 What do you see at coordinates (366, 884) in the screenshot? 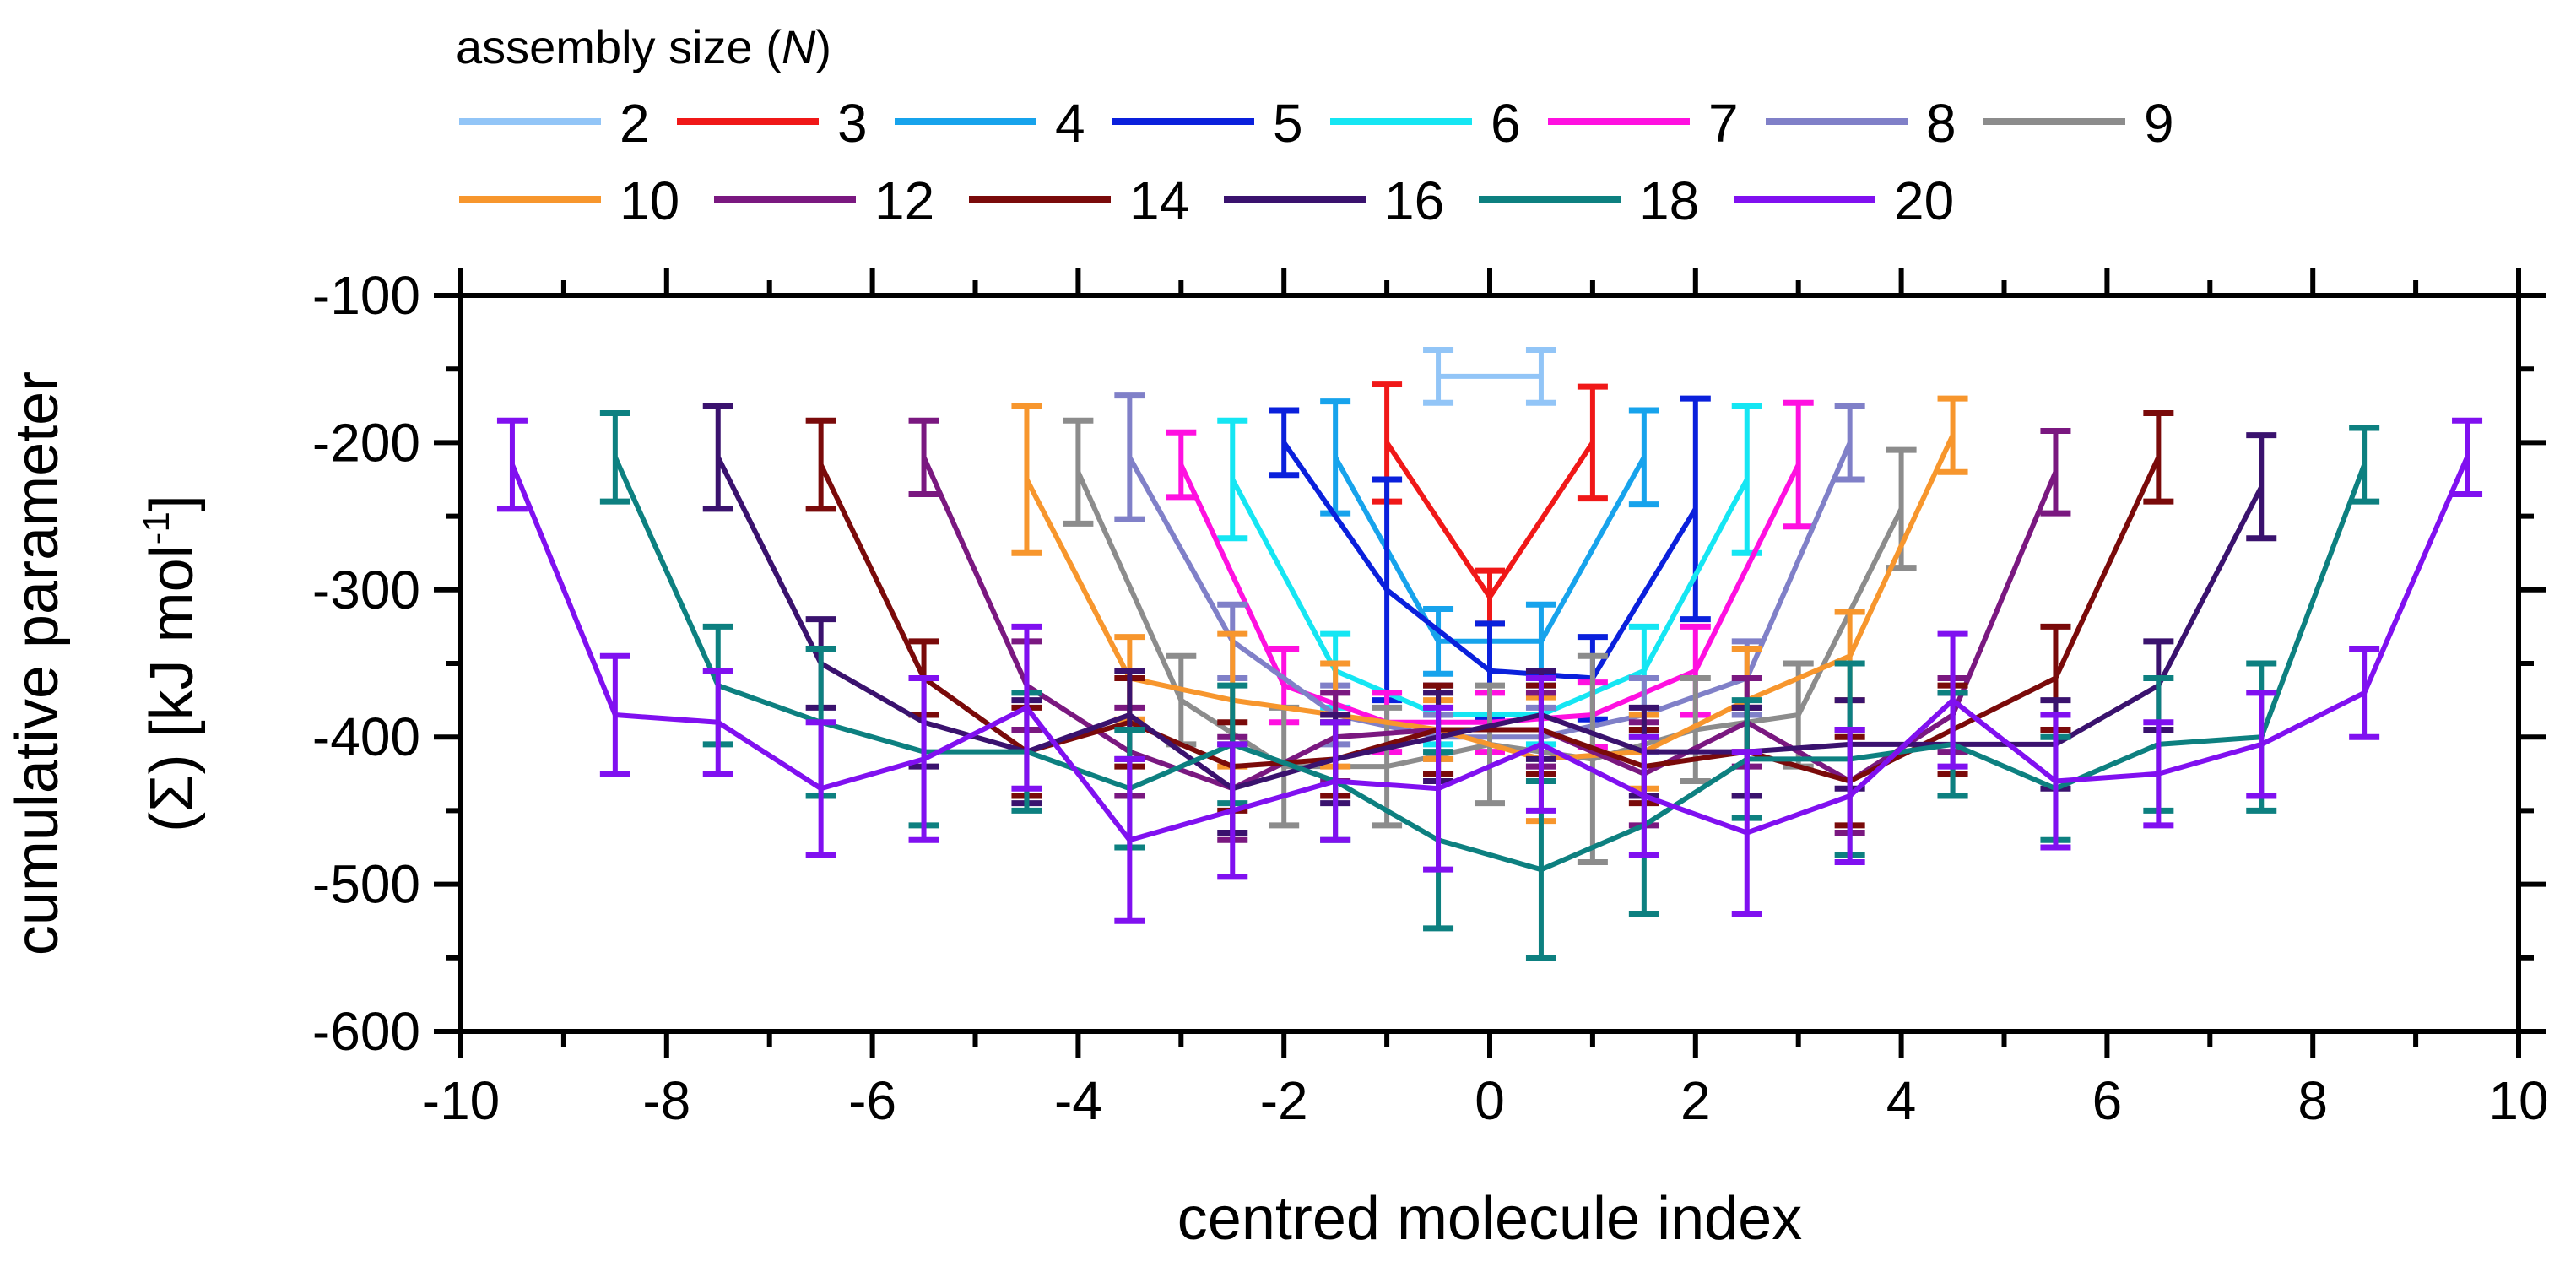
I see `y-tick-label: -500` at bounding box center [366, 884].